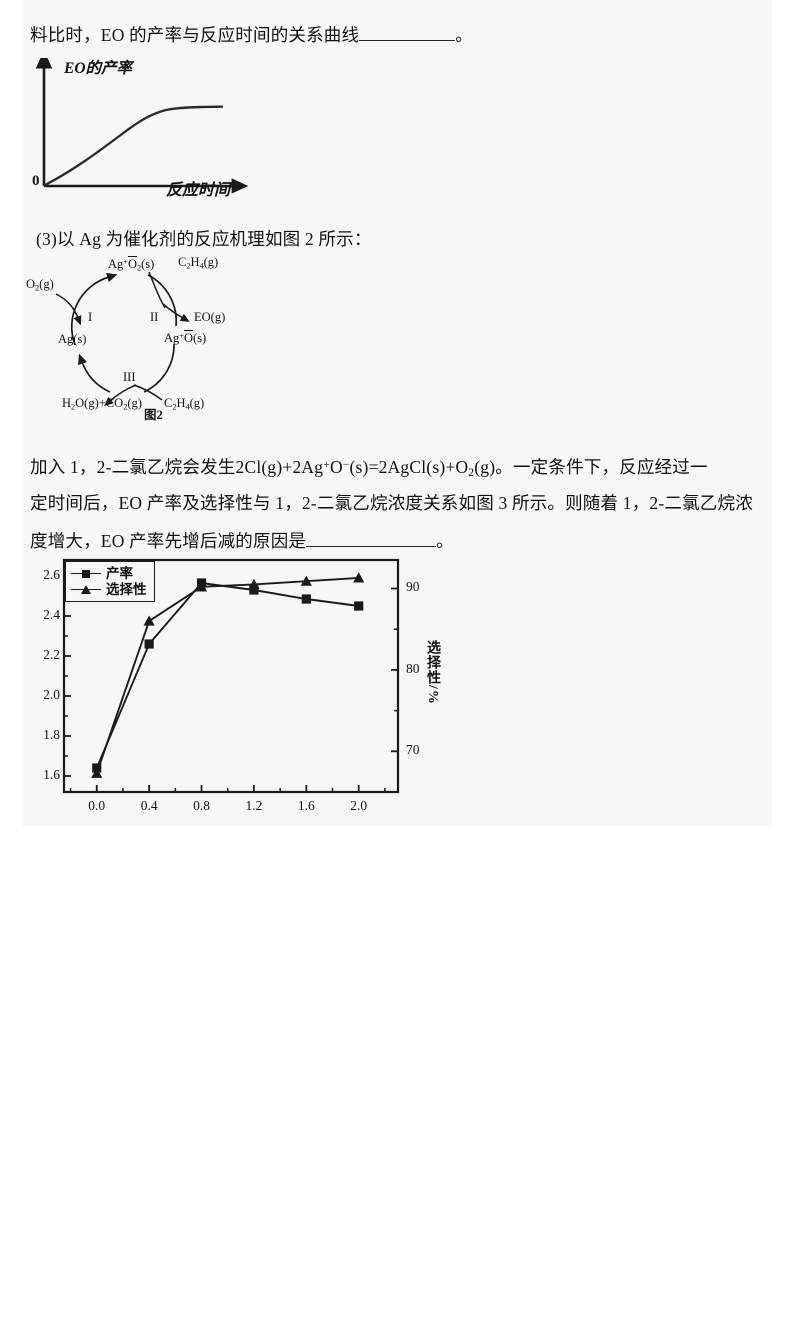 Image resolution: width=800 pixels, height=1326 pixels. I want to click on figure-2-arrow-c2h4-in, so click(157, 290).